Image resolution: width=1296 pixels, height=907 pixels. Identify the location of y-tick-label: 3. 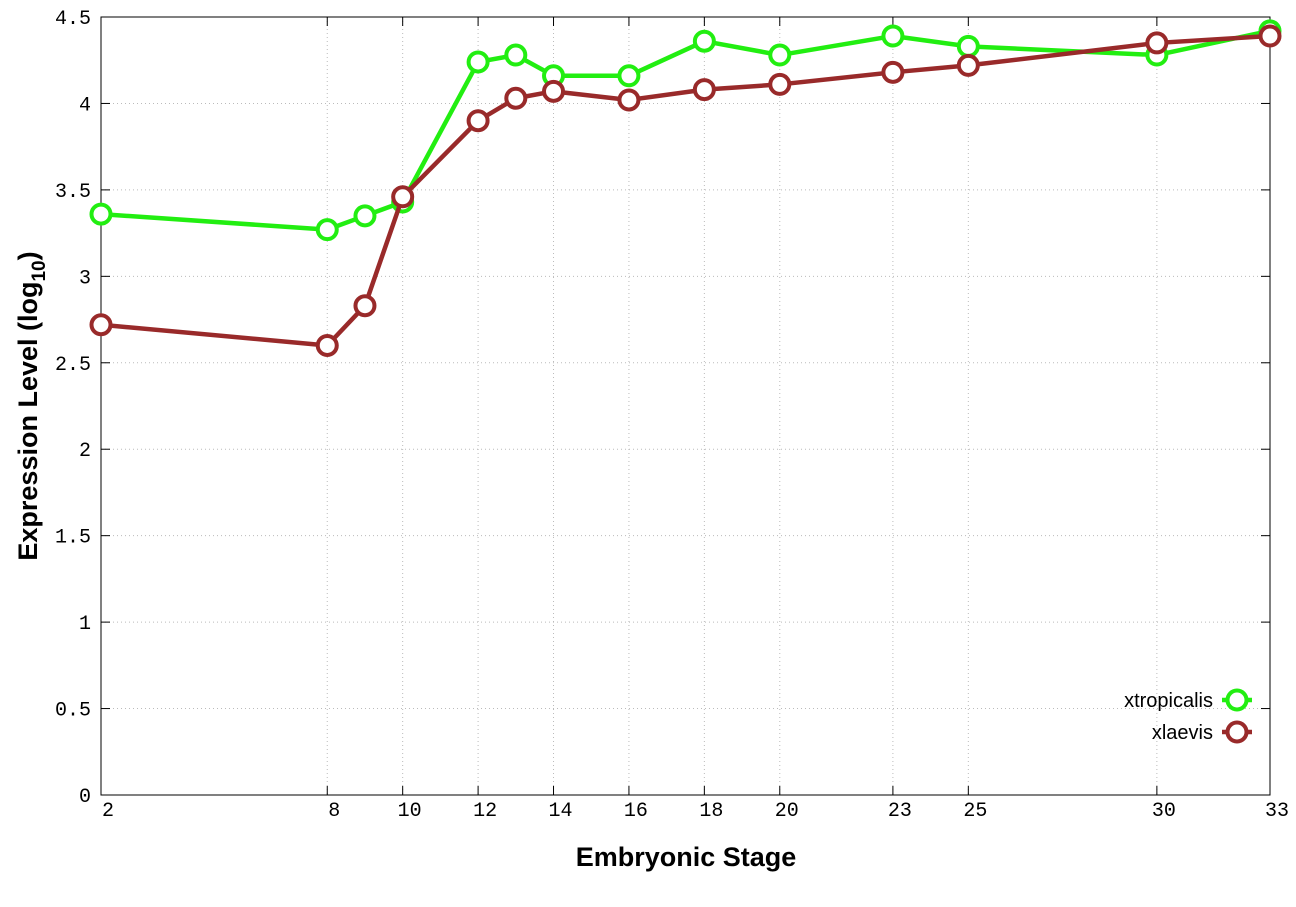
(85, 278).